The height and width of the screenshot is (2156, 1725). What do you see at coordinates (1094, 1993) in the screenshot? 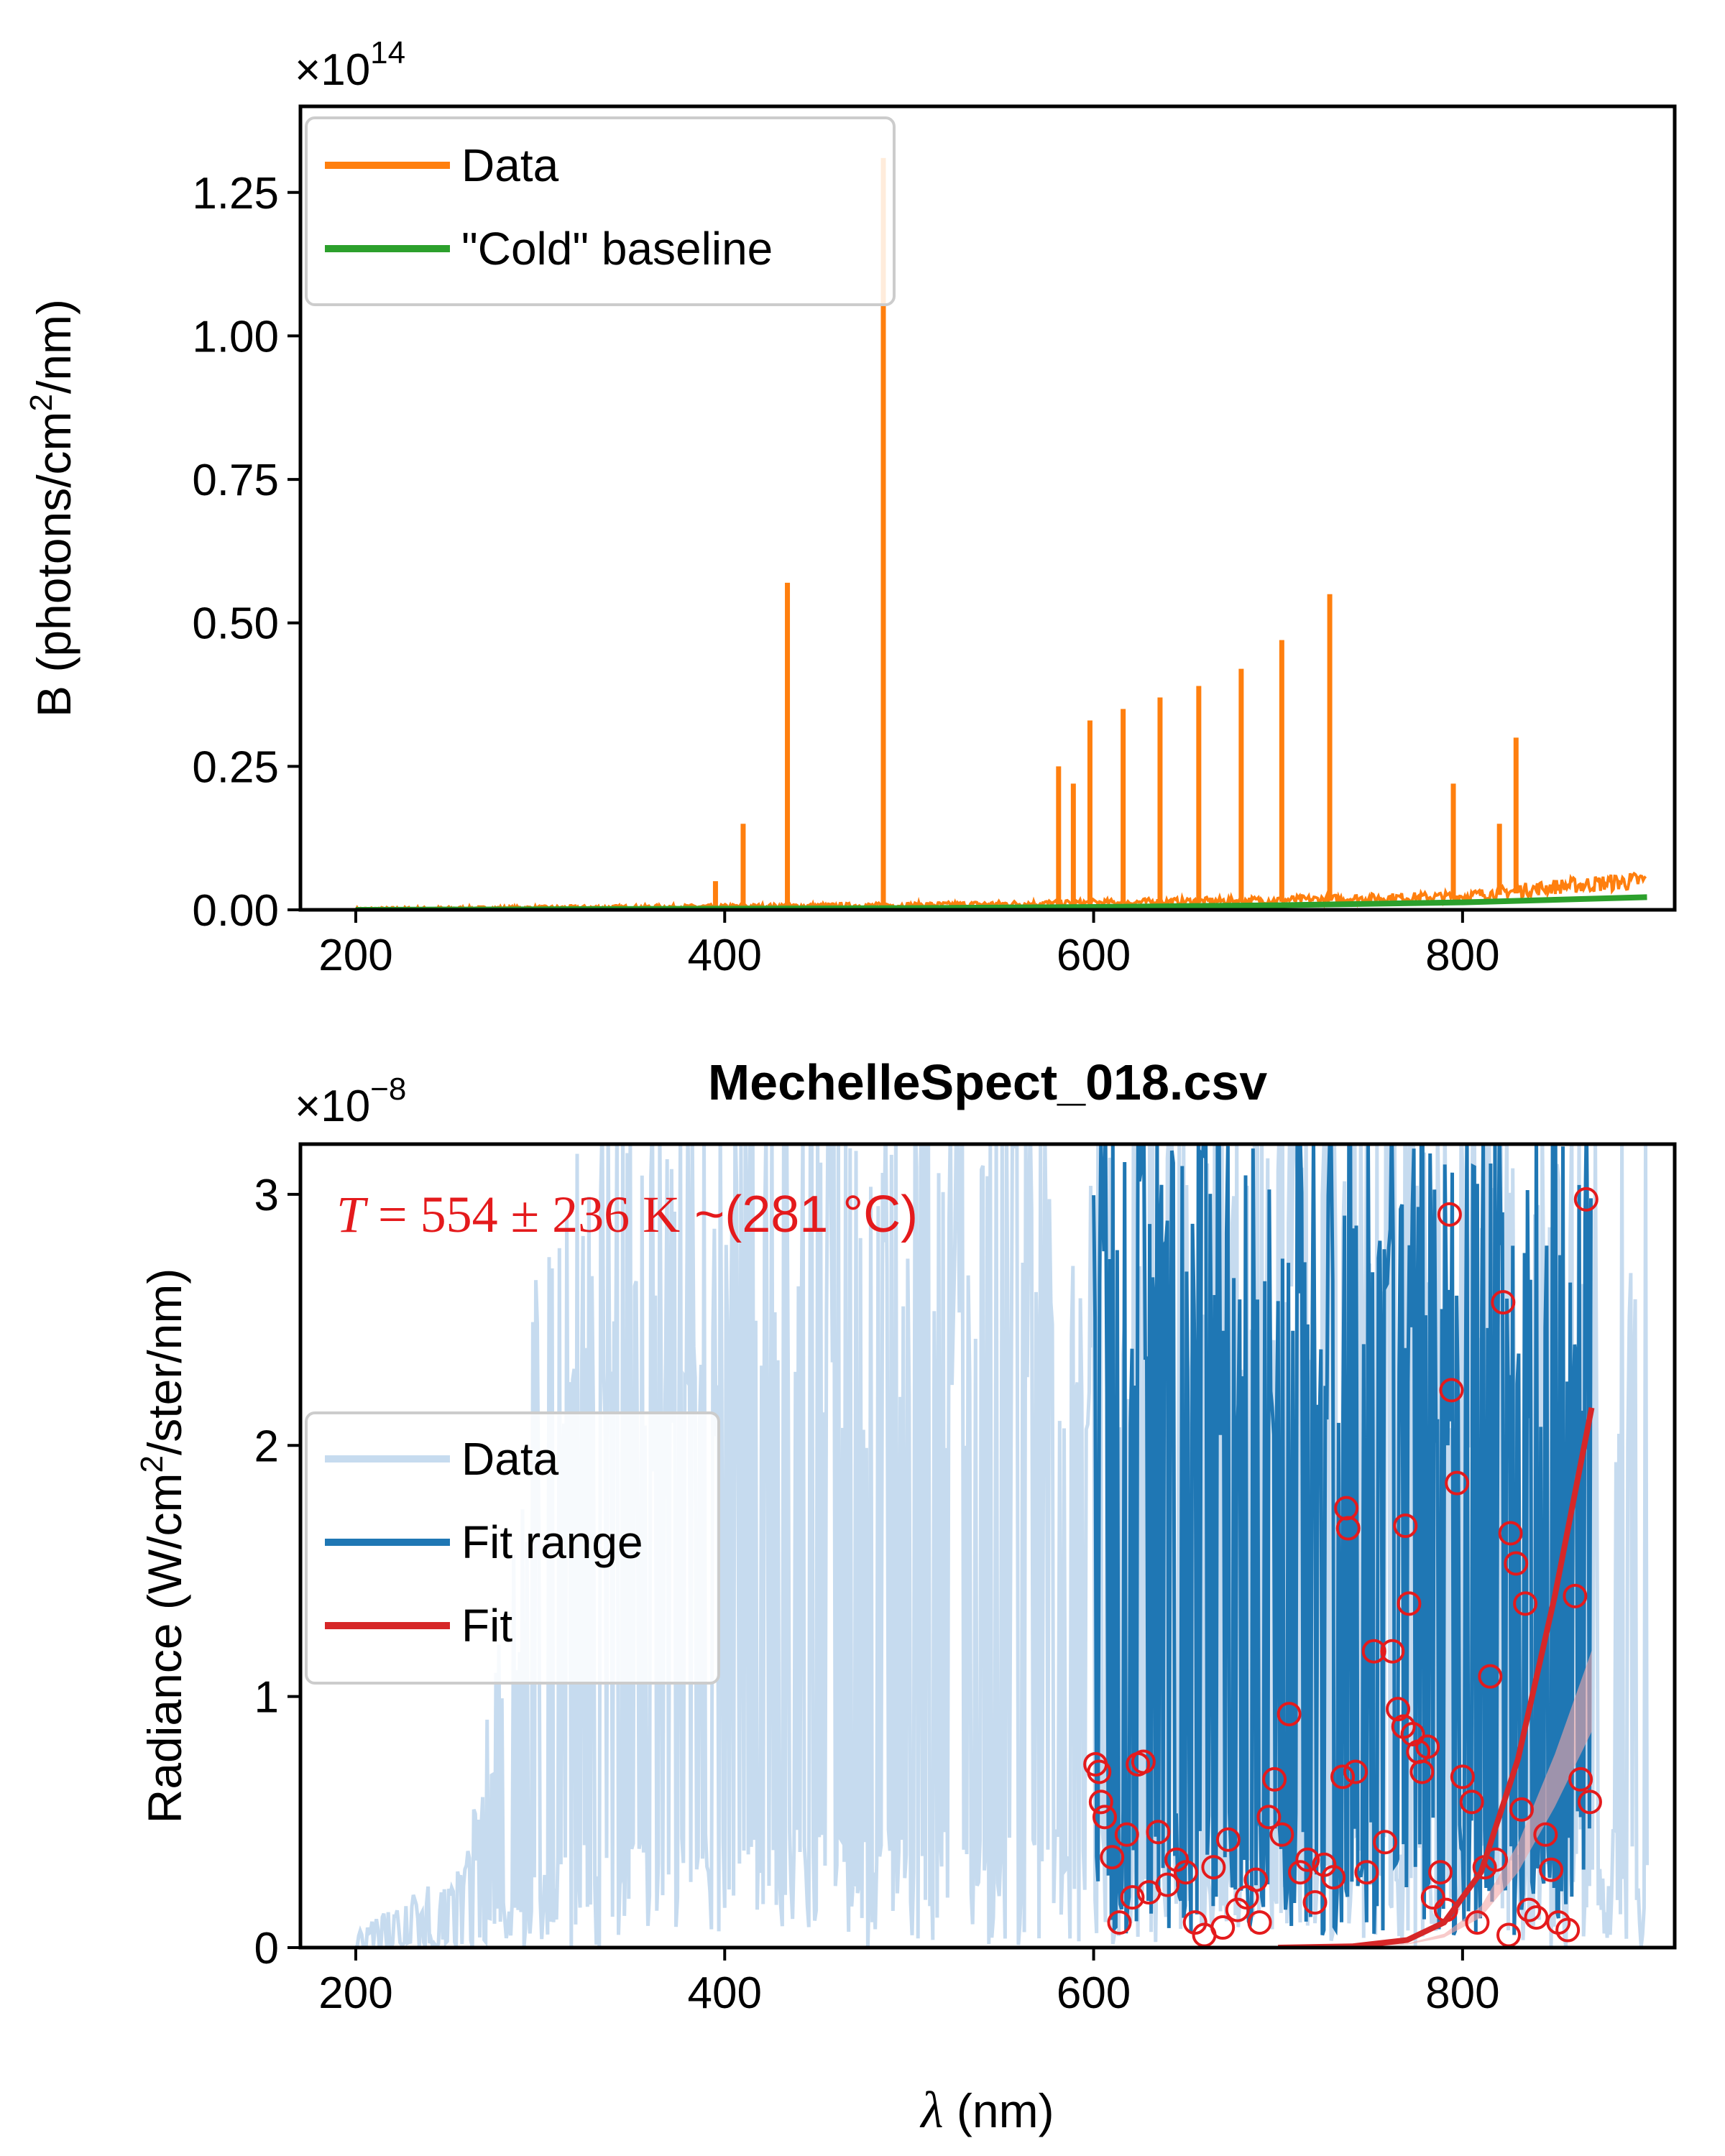
I see `bottom-x-tick-label: 600` at bounding box center [1094, 1993].